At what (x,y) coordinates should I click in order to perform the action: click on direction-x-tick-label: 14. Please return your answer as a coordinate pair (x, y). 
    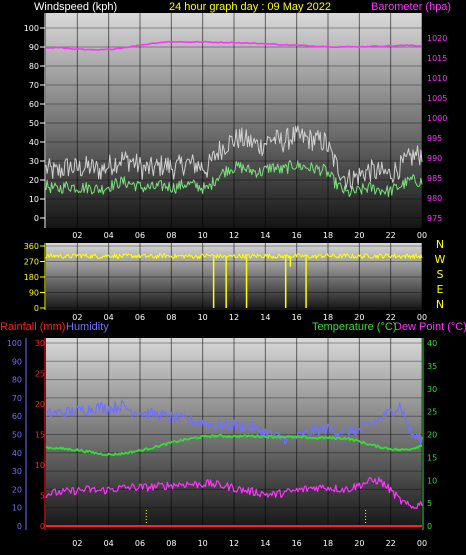
    Looking at the image, I should click on (265, 317).